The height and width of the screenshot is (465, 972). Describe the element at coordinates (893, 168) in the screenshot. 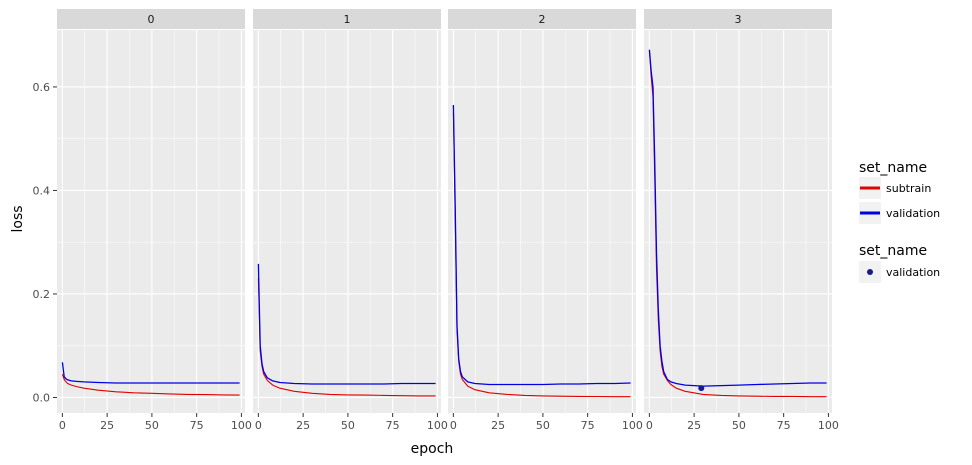

I see `legend-title-lines: set_name` at that location.